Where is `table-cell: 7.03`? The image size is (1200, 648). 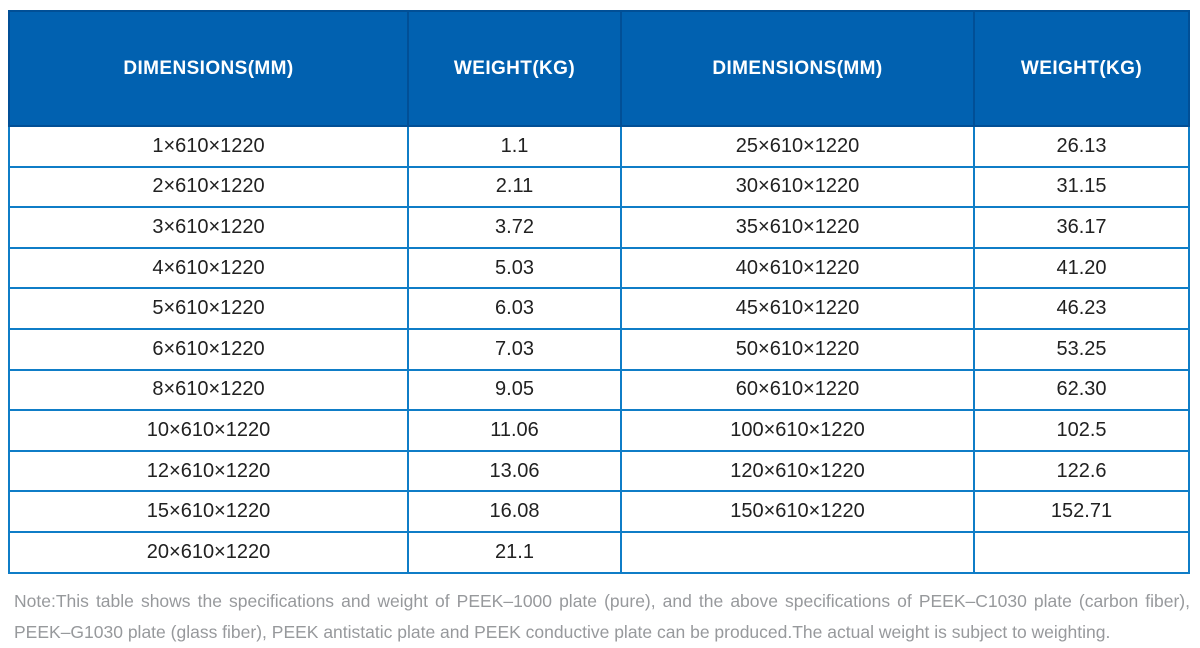 table-cell: 7.03 is located at coordinates (513, 349).